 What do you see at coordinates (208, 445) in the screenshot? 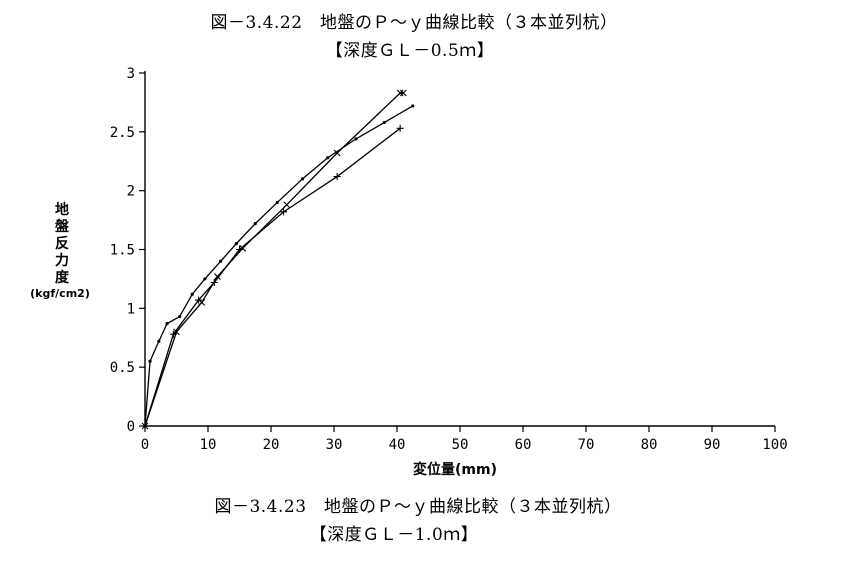
I see `x-tick-label: 10` at bounding box center [208, 445].